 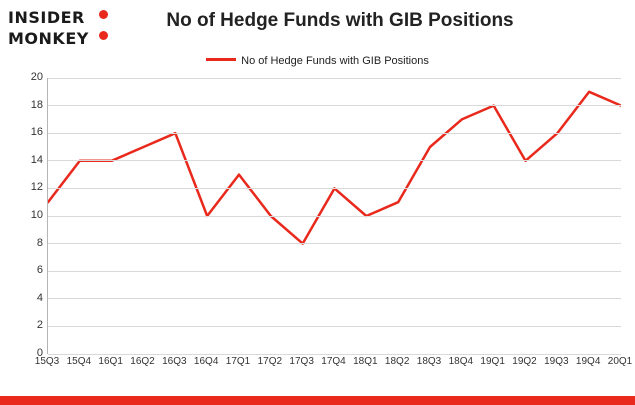 What do you see at coordinates (110, 361) in the screenshot?
I see `x-axis-tick-label: 16Q1` at bounding box center [110, 361].